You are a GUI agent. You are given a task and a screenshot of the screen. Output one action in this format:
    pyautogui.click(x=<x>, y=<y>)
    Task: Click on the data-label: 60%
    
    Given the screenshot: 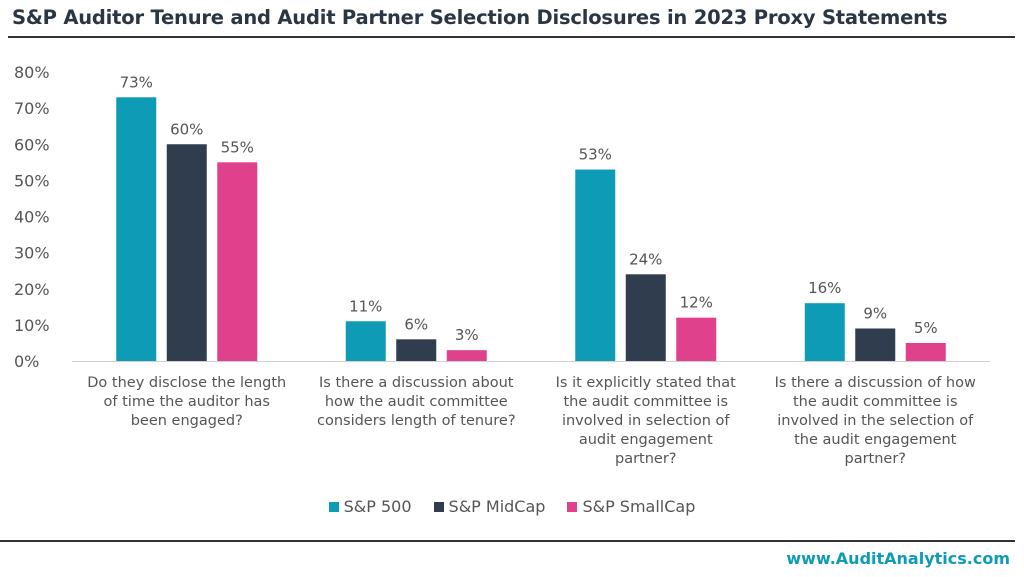 What is the action you would take?
    pyautogui.click(x=186, y=129)
    